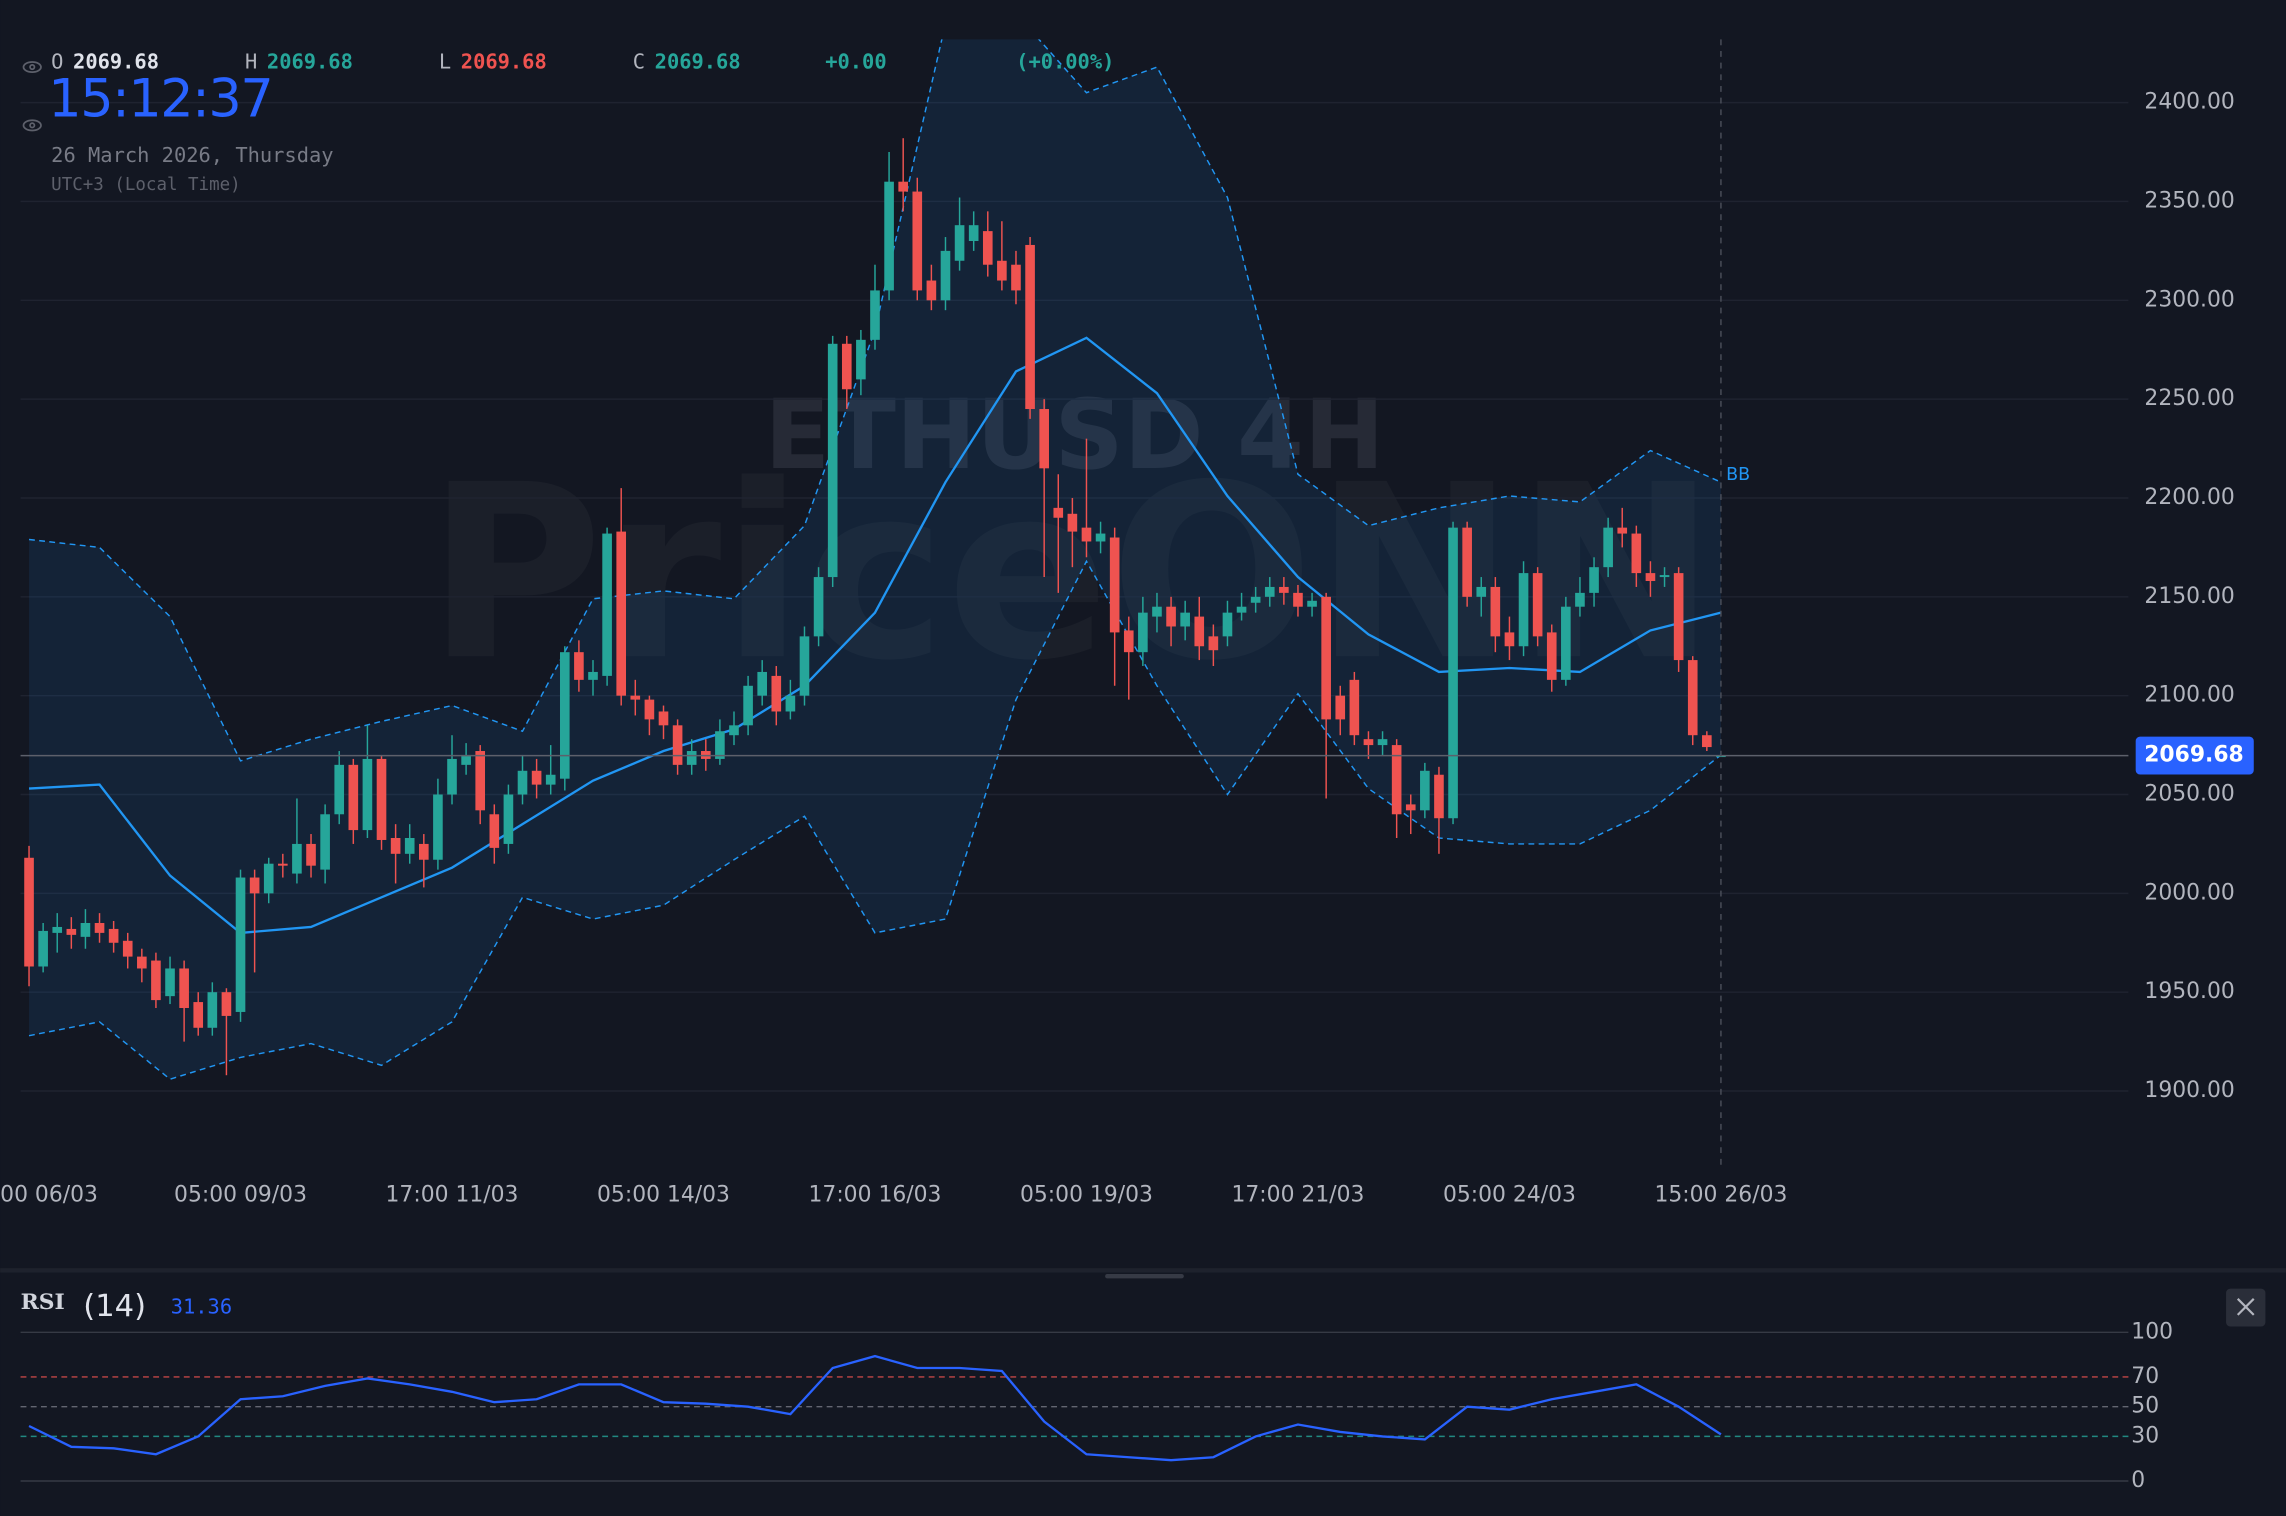 This screenshot has height=1516, width=2286. Describe the element at coordinates (114, 1306) in the screenshot. I see `rsi-parameter: (14)` at that location.